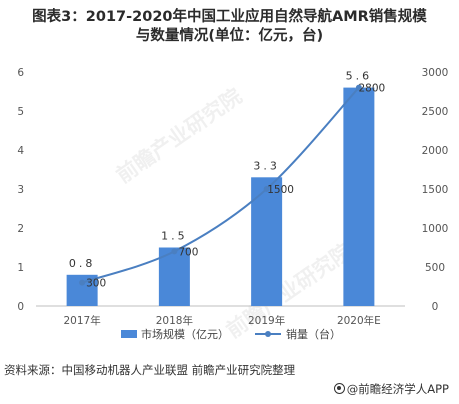  What do you see at coordinates (150, 370) in the screenshot?
I see `source-note: 资料来源：中国移动机器人产业联盟 前瞻产业研究院整理` at bounding box center [150, 370].